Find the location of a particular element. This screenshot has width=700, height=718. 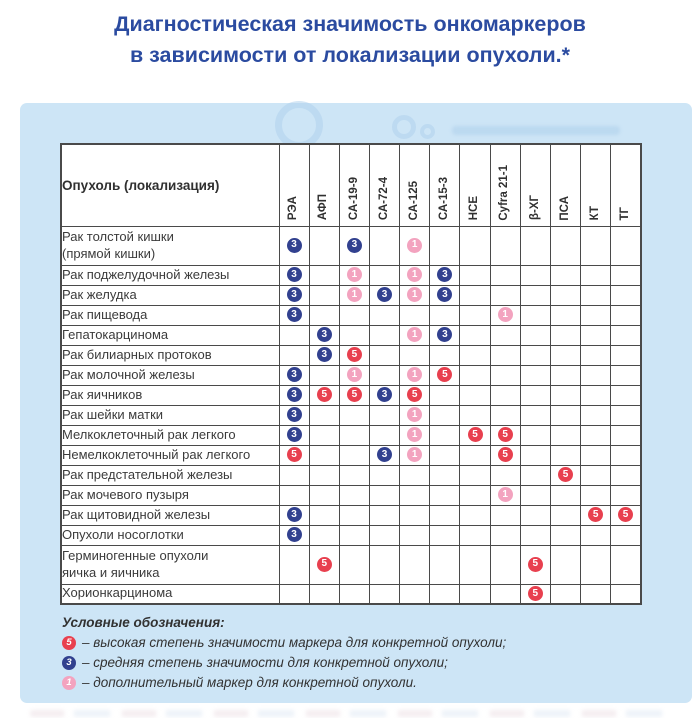

table-row: Рак молочной железы 3 1 1 5 is located at coordinates (351, 375).